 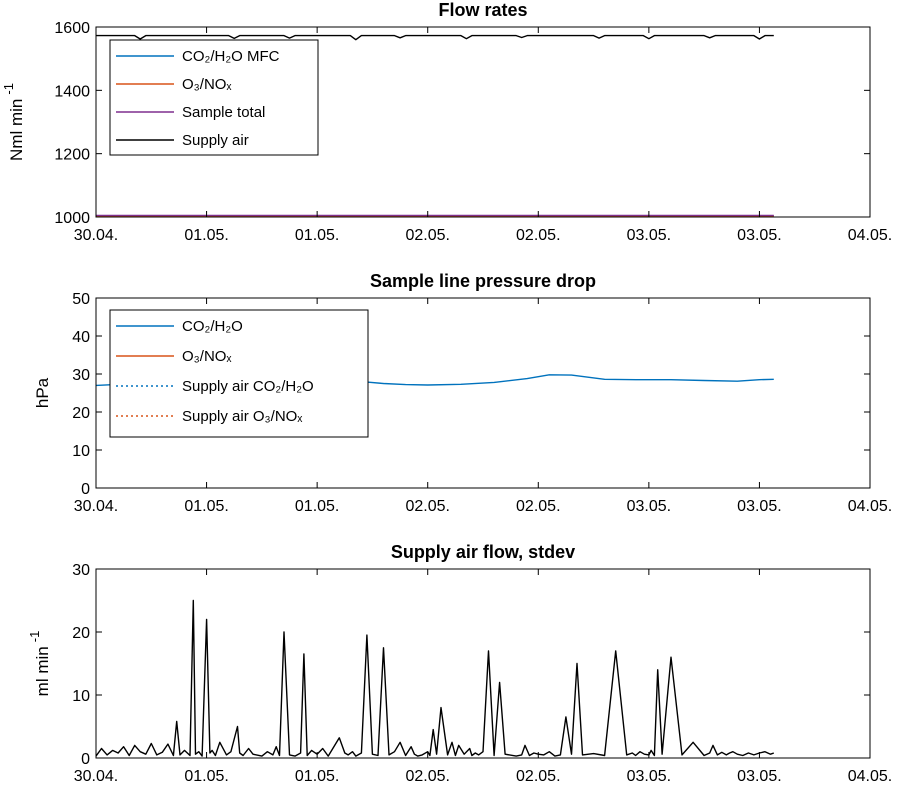 I want to click on legend: CO₂/H₂O MFC O₃/NOₓ Sample total Supply air, so click(x=214, y=97).